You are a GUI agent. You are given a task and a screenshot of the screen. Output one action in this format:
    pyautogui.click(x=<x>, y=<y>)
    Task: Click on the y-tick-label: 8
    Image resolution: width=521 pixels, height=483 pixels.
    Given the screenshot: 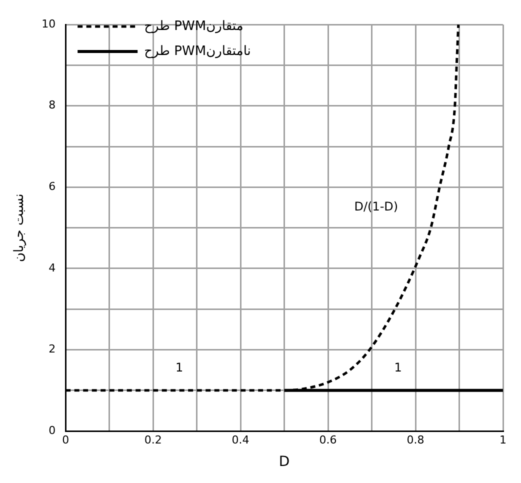 What is the action you would take?
    pyautogui.click(x=52, y=105)
    